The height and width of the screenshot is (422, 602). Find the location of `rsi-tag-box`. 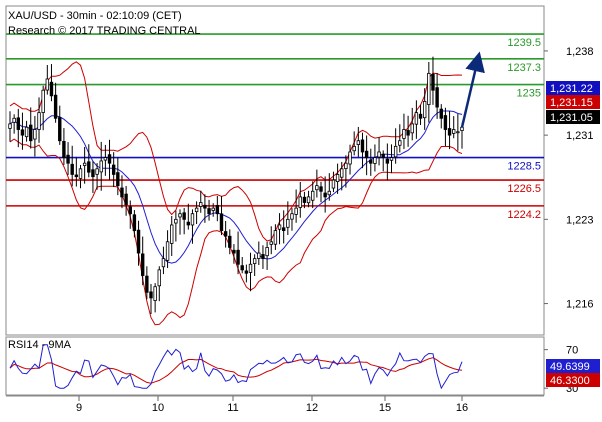

rsi-tag-box is located at coordinates (573, 380).